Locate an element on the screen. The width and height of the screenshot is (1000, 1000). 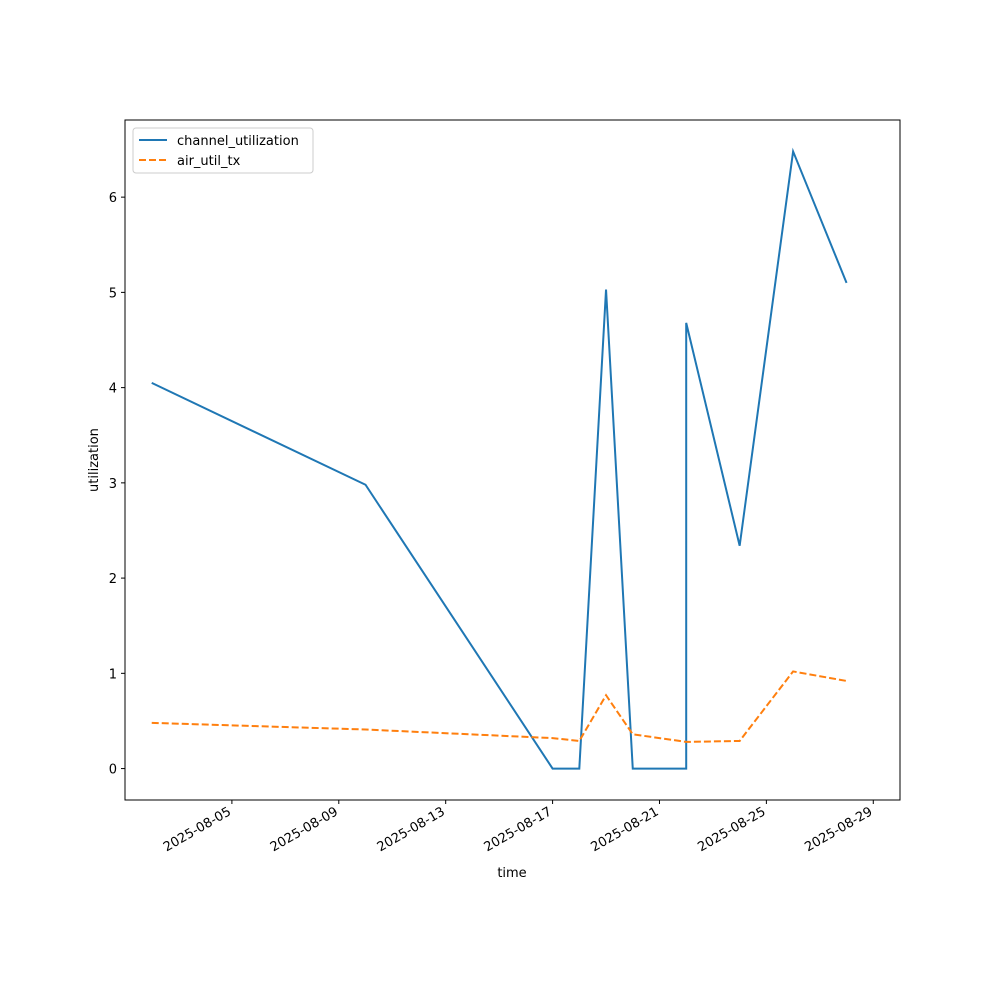
x-tick-label: 2025-08-13 is located at coordinates (411, 829).